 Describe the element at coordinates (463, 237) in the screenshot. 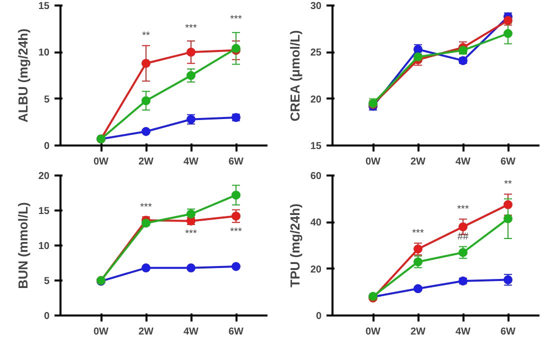

I see `annotation: ##` at that location.